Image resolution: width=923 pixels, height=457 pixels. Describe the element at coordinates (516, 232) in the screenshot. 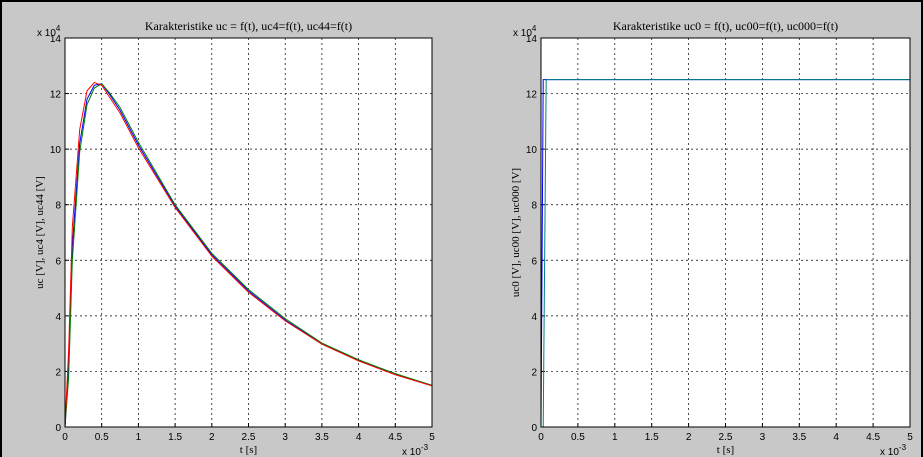

I see `y-axis-label: uc0 [V], uc00 [V], uc000 [V]` at that location.